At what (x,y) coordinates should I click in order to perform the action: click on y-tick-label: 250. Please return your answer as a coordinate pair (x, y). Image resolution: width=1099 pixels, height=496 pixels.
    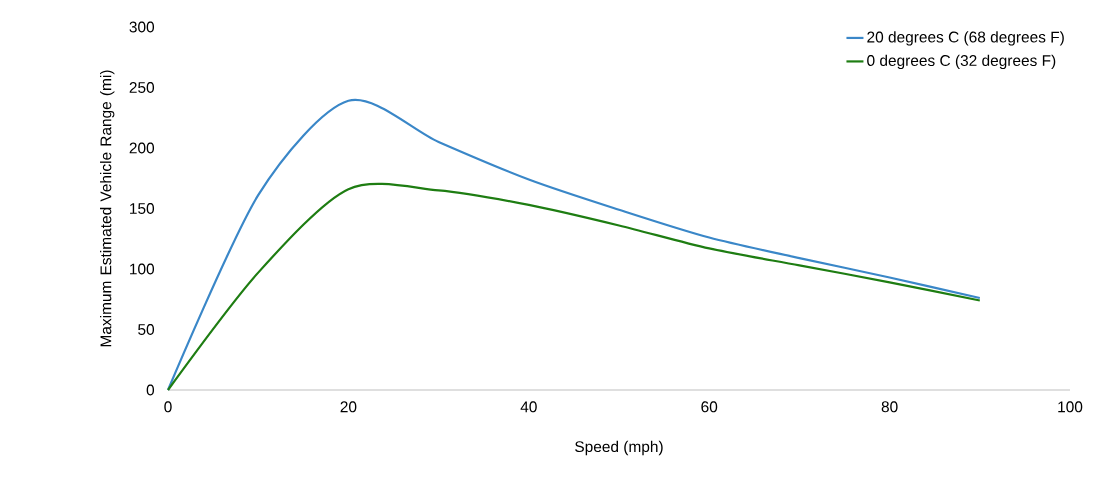
    Looking at the image, I should click on (142, 87).